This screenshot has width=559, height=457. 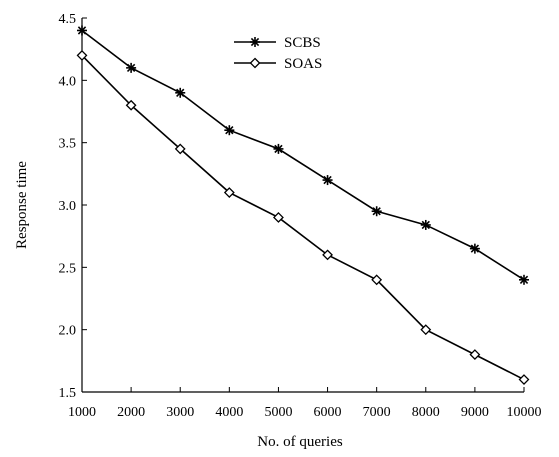 What do you see at coordinates (68, 268) in the screenshot?
I see `y-tick-label: 2.5` at bounding box center [68, 268].